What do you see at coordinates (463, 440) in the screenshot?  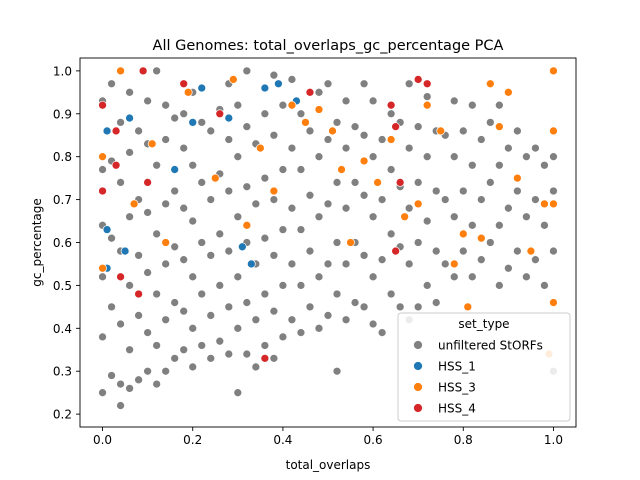 I see `x-tick-label: 0.8` at bounding box center [463, 440].